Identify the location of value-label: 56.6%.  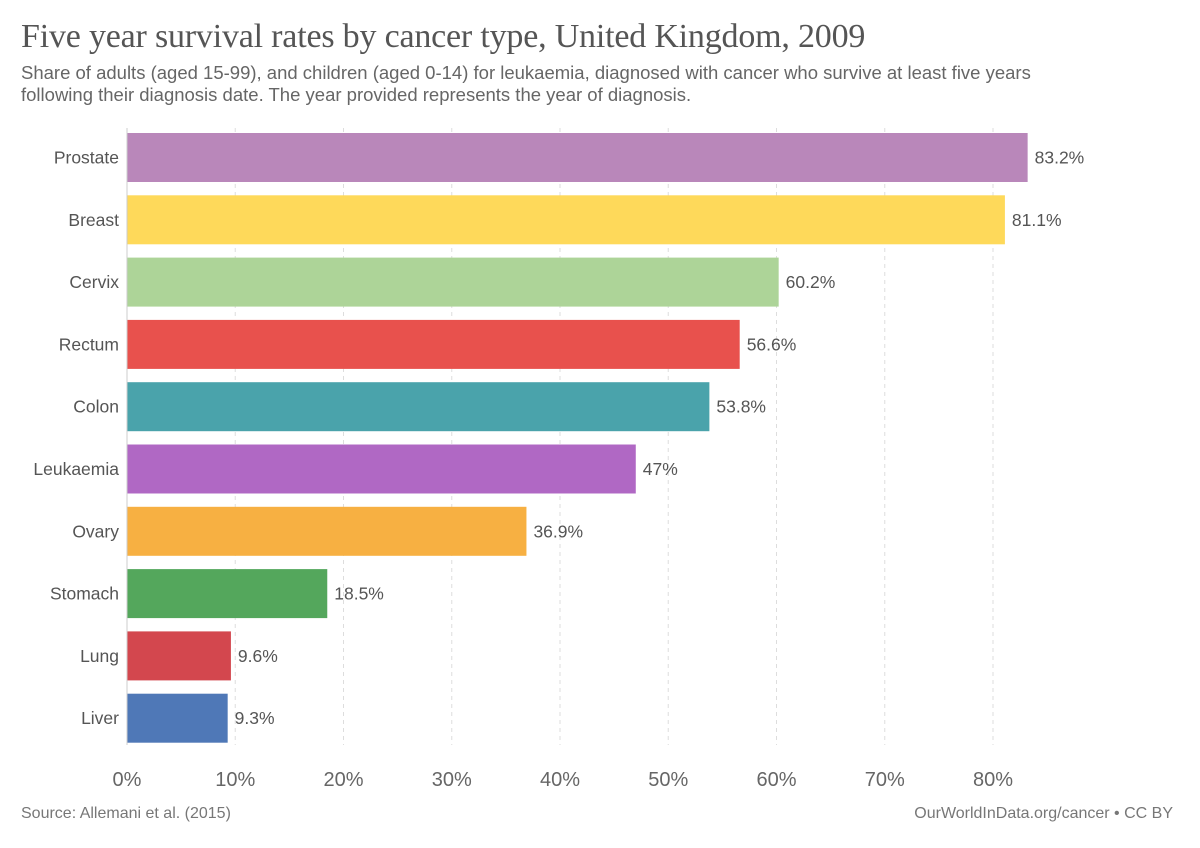
(772, 344).